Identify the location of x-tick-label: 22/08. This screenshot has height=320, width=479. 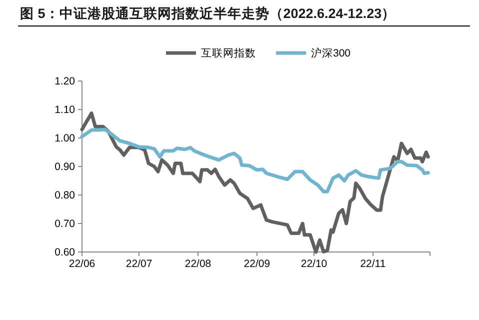
(198, 264).